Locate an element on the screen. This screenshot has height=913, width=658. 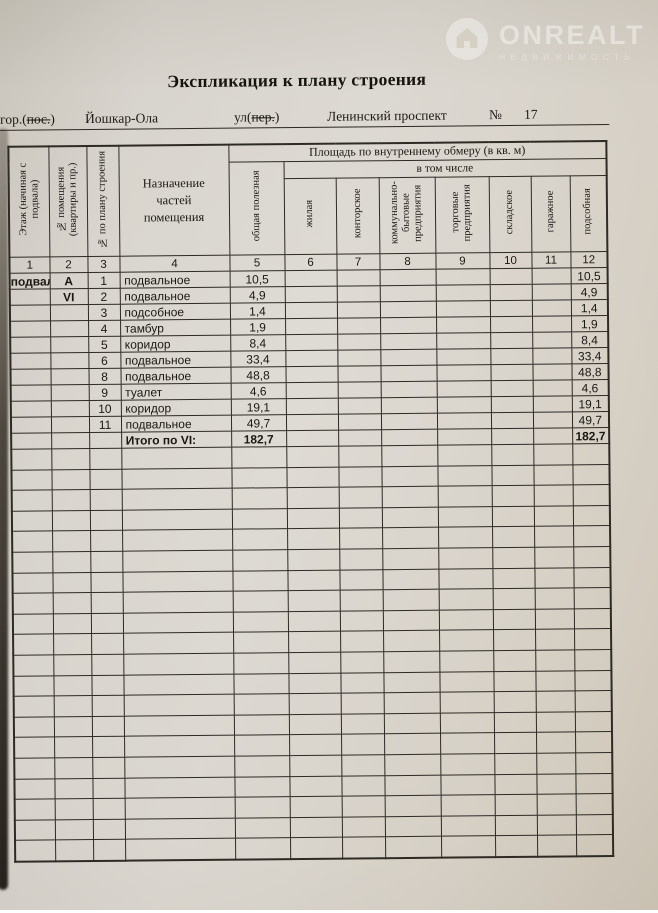
cell-purpose: туалет is located at coordinates (175, 392).